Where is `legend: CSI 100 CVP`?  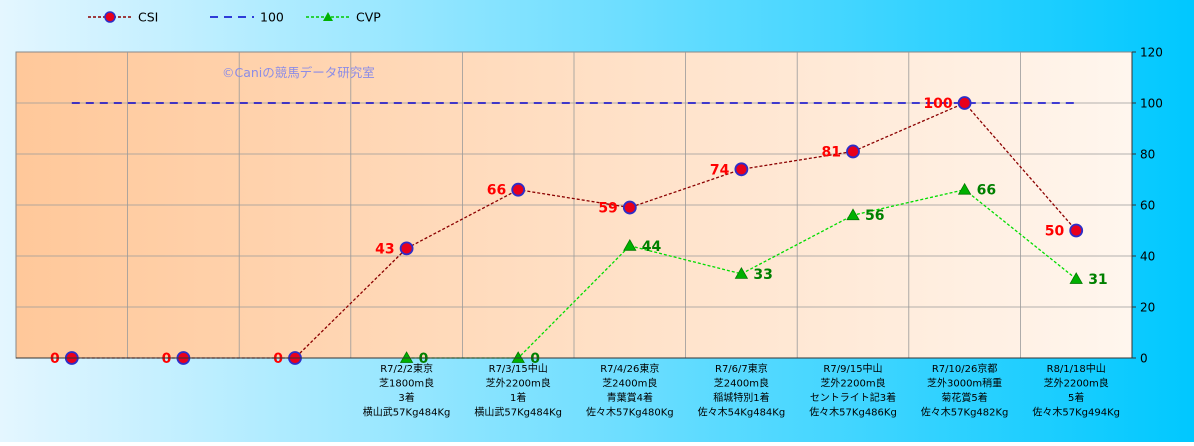
legend: CSI 100 CVP is located at coordinates (234, 17).